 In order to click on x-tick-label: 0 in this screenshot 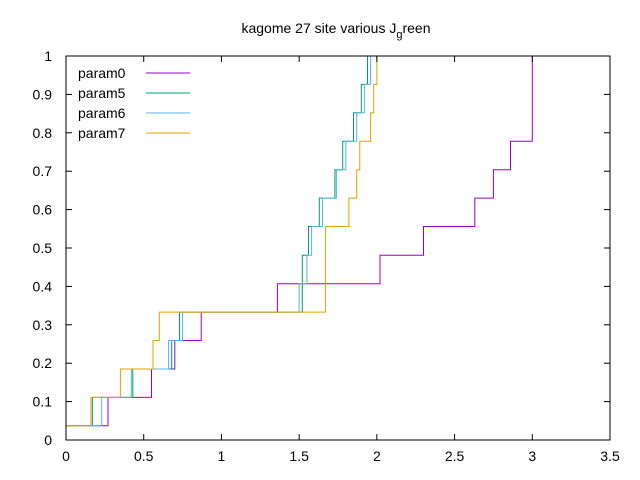, I will do `click(66, 456)`.